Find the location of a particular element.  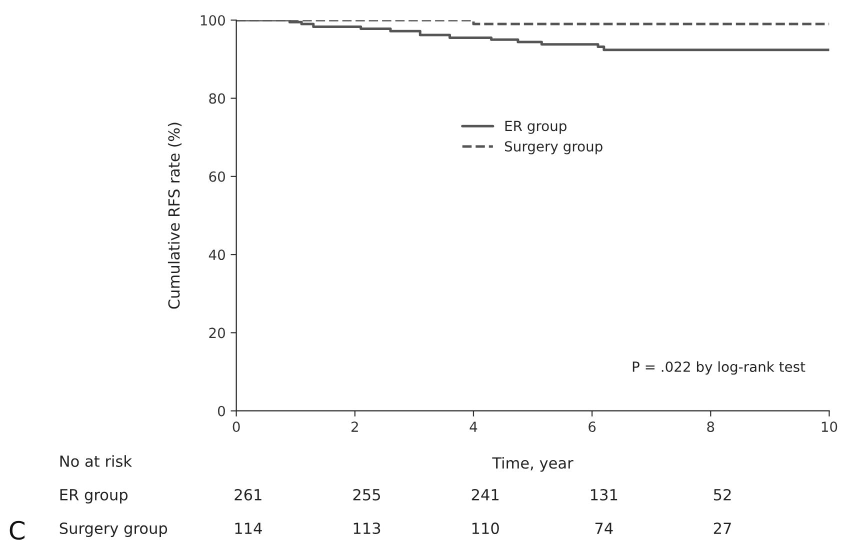

text: No at risk is located at coordinates (96, 461).